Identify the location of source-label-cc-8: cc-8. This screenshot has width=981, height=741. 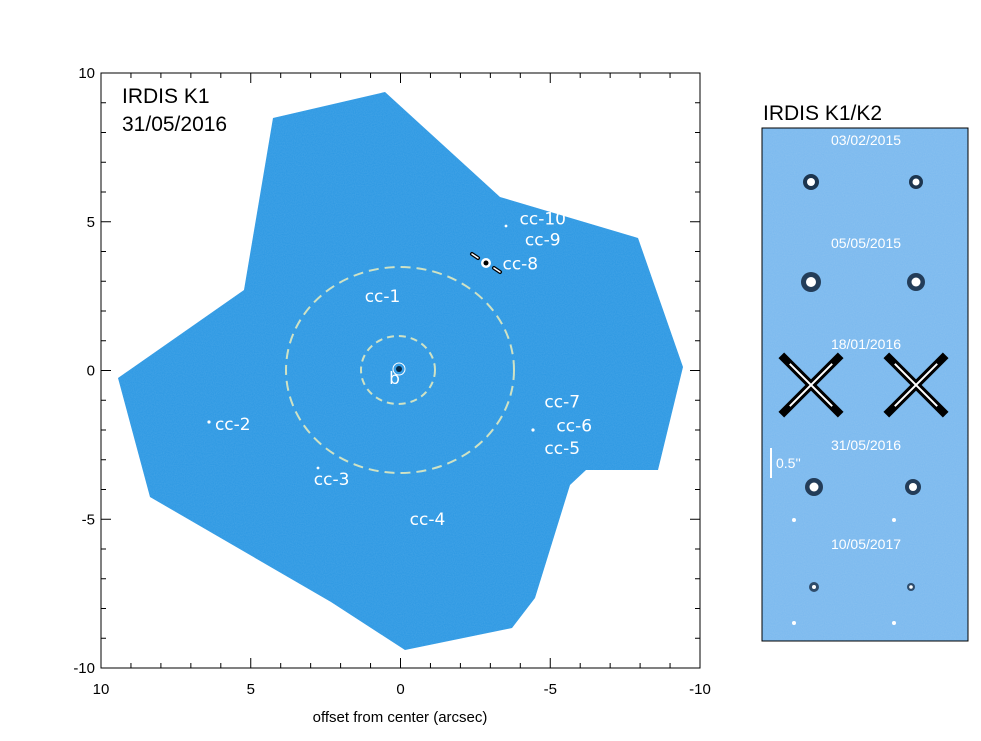
(520, 264).